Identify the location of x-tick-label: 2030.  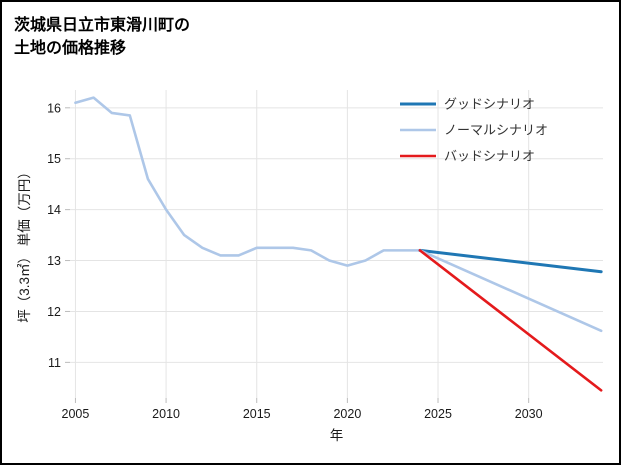
(529, 414).